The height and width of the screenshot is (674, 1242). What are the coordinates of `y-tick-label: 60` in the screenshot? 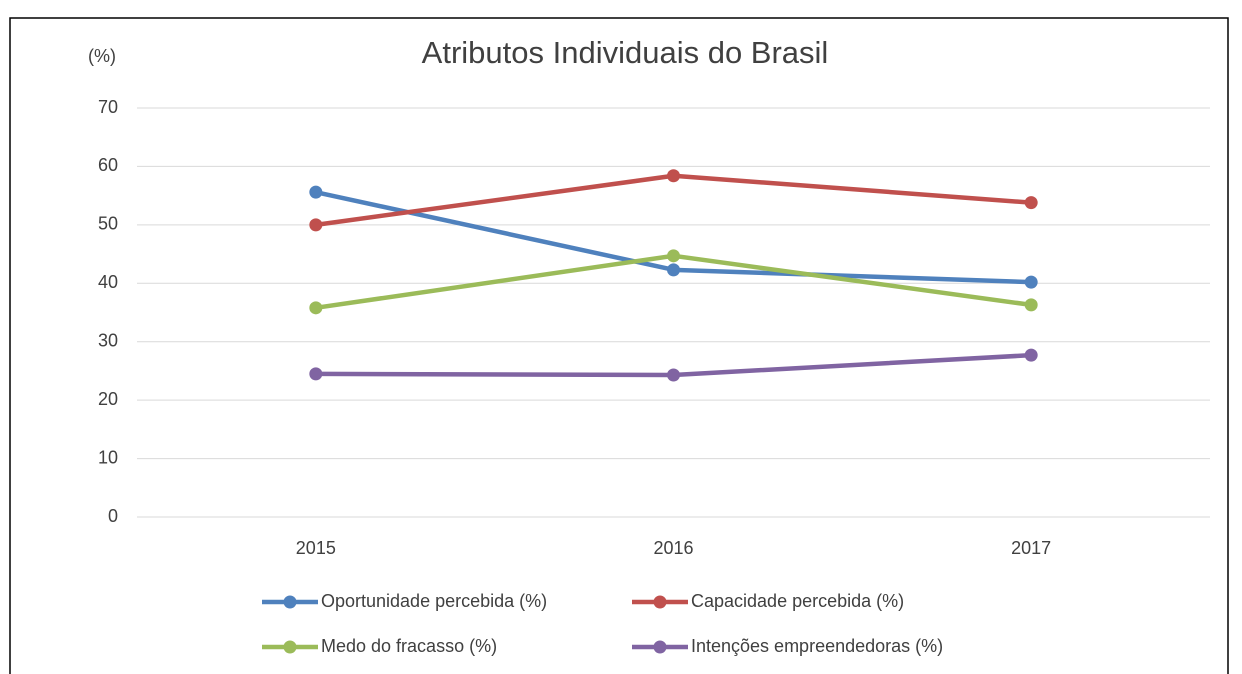 It's located at (108, 165).